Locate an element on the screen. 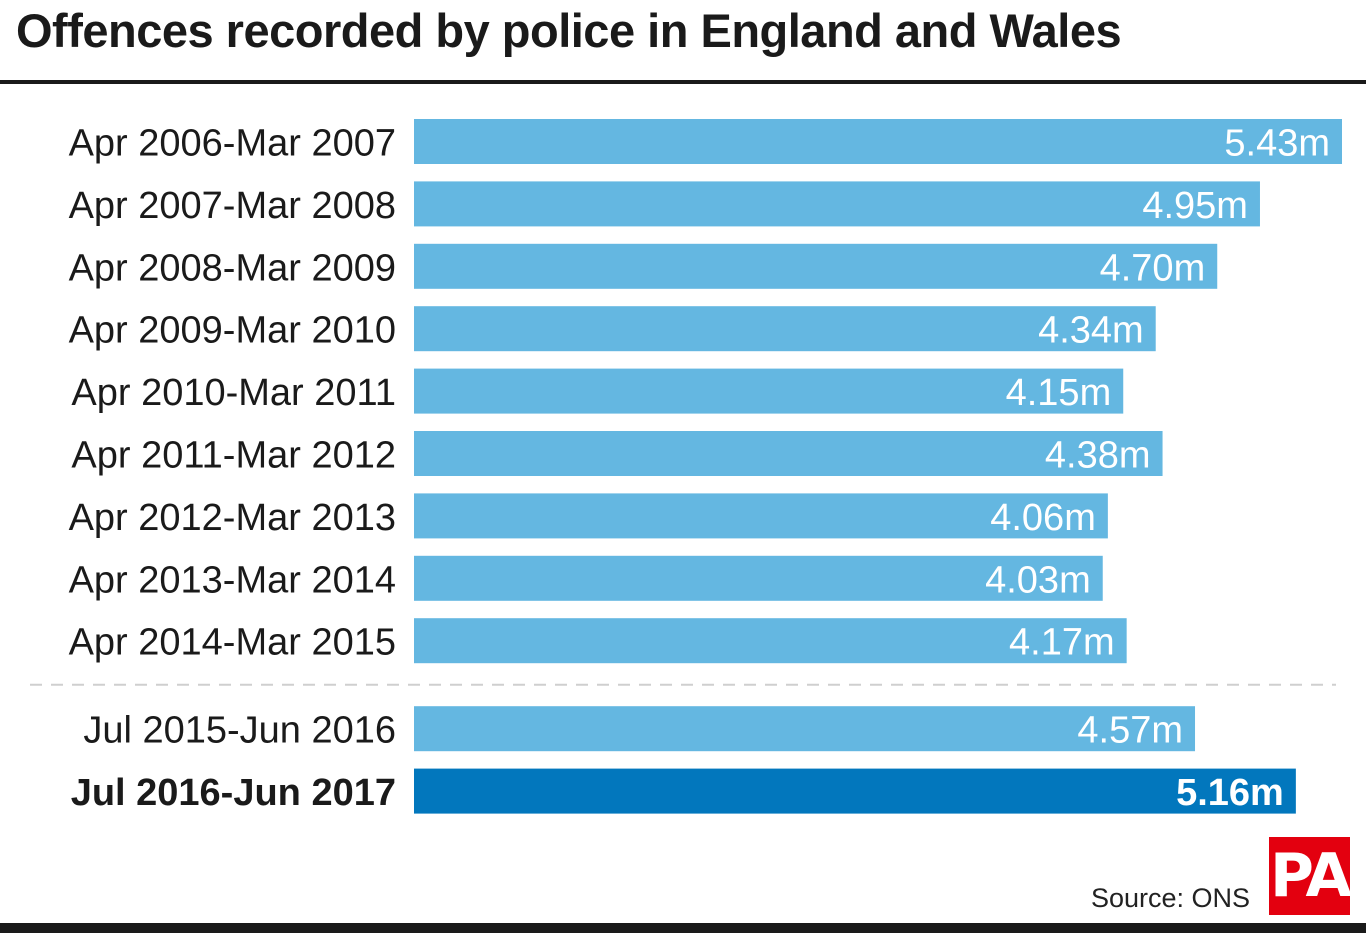 This screenshot has height=933, width=1366. source-note: Source: ONS is located at coordinates (1170, 898).